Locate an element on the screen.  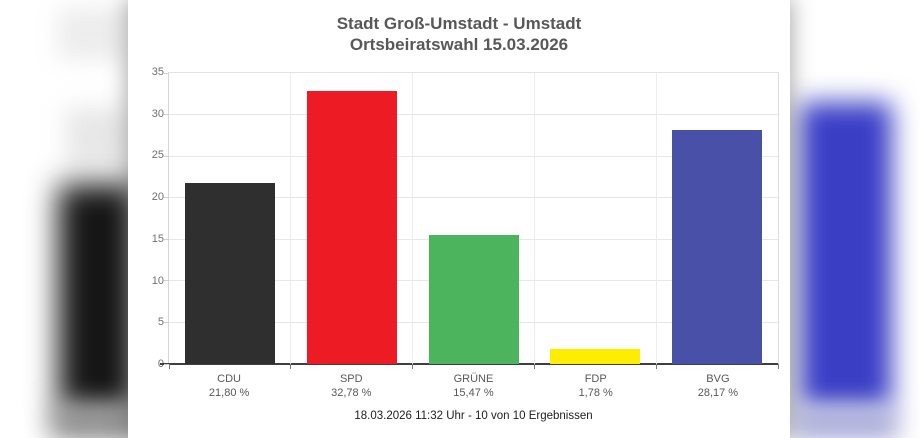
category-value-label: 21,80 % is located at coordinates (229, 393).